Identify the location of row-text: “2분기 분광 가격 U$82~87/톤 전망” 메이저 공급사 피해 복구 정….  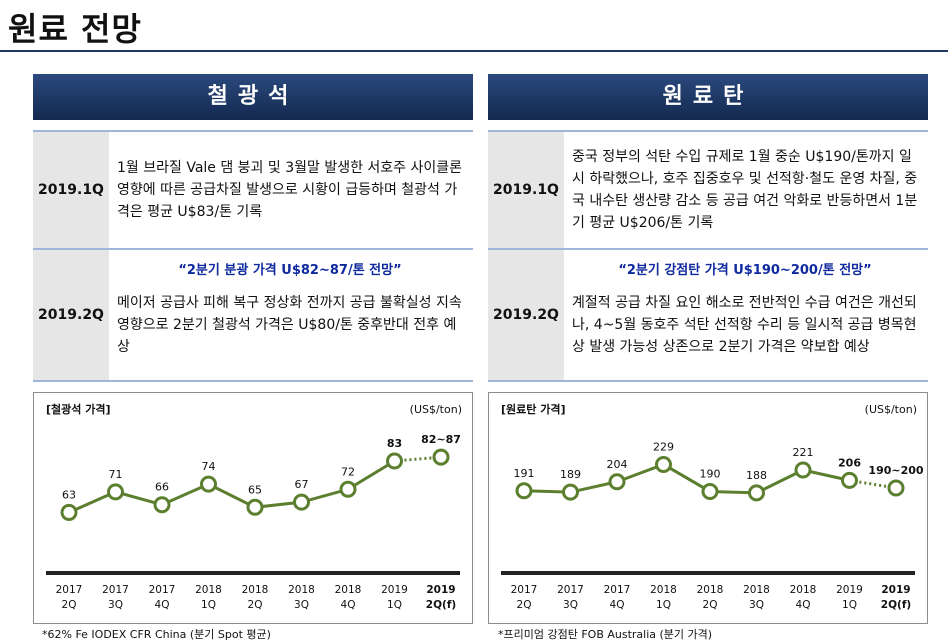
(291, 315).